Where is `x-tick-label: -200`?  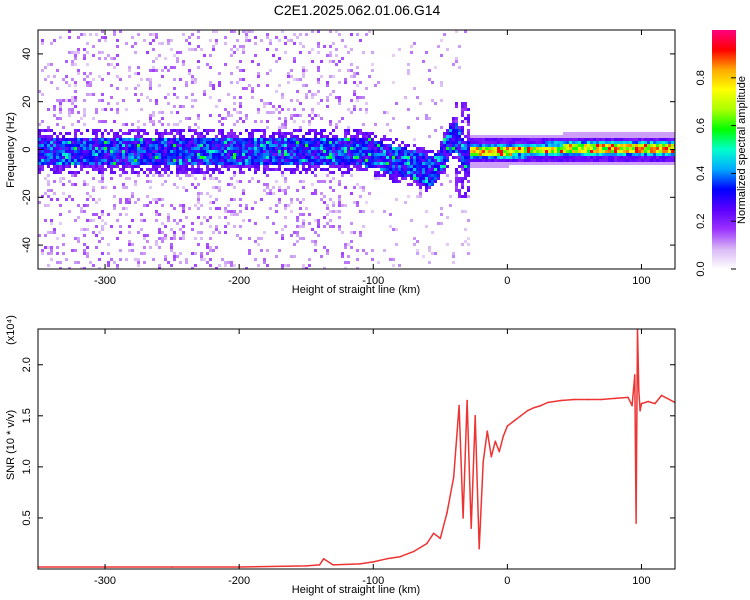 x-tick-label: -200 is located at coordinates (239, 581).